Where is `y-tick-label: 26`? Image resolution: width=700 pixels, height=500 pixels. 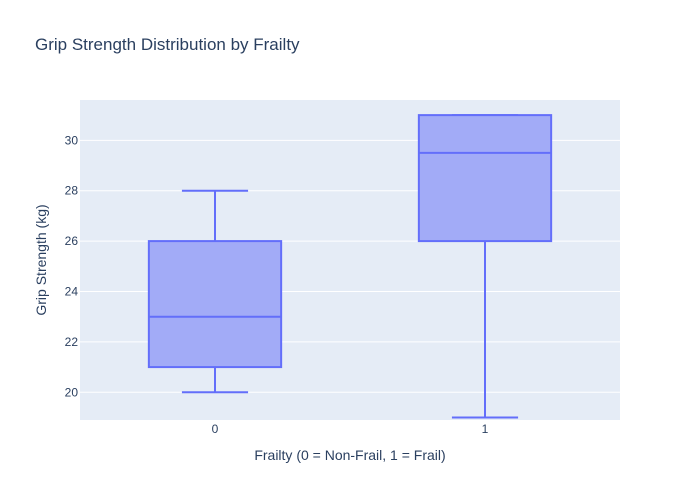
y-tick-label: 26 is located at coordinates (72, 241).